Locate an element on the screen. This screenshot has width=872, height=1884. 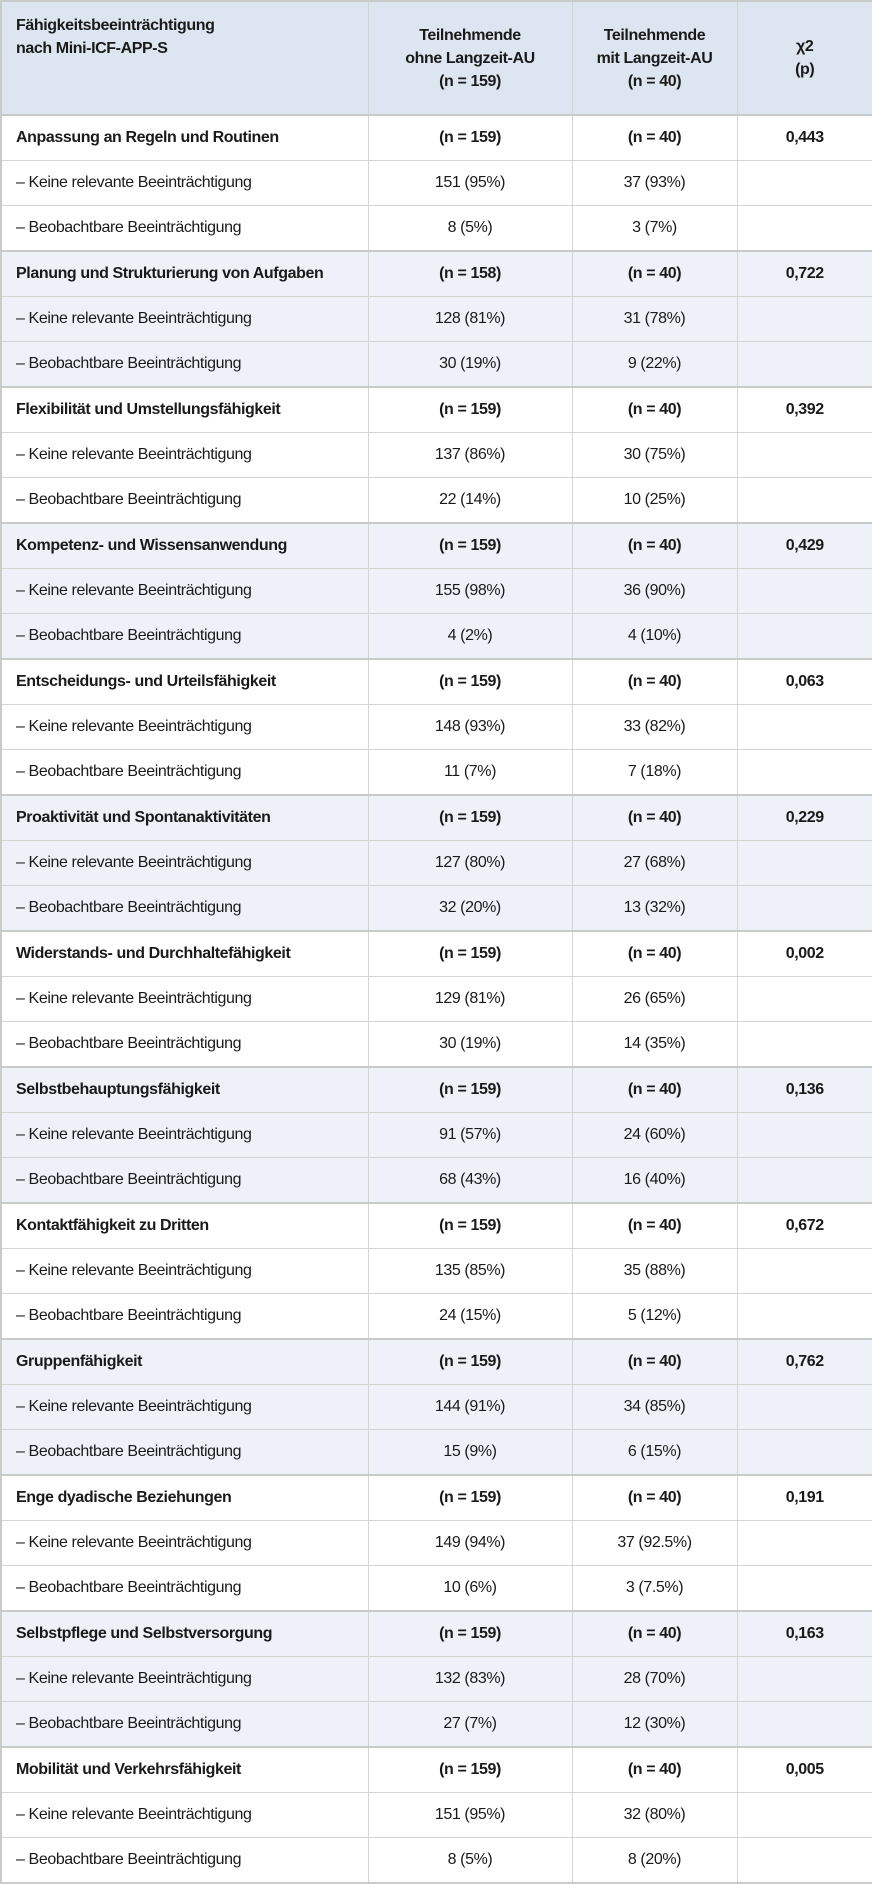
group-name: Planung und Strukturierung von Aufgaben is located at coordinates (184, 273).